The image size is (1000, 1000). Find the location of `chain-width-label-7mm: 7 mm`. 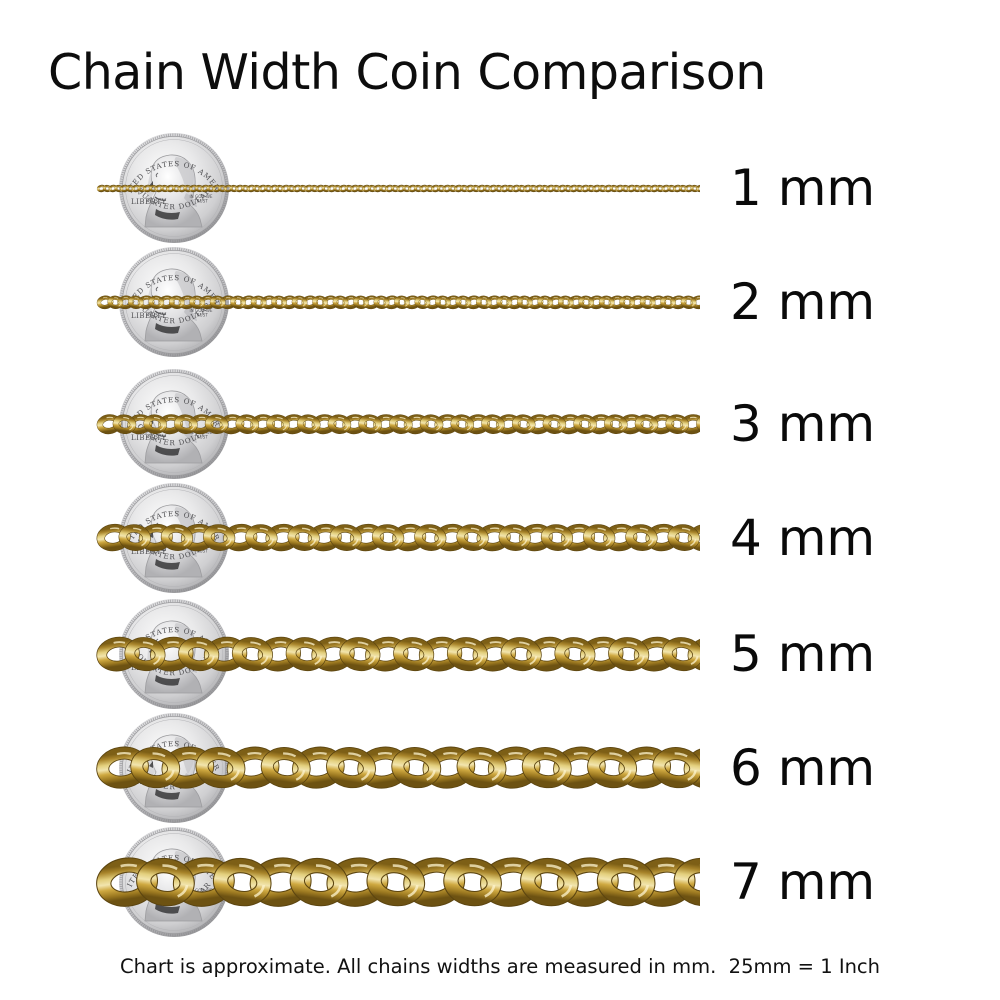

chain-width-label-7mm: 7 mm is located at coordinates (803, 882).